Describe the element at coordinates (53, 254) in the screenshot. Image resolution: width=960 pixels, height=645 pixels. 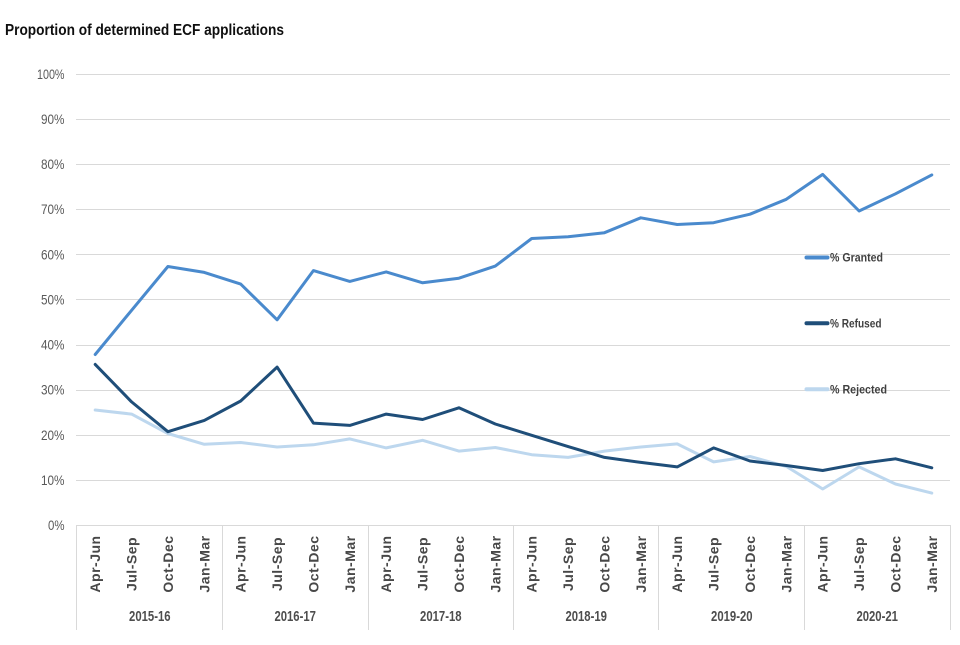
I see `svg-text: 60%` at that location.